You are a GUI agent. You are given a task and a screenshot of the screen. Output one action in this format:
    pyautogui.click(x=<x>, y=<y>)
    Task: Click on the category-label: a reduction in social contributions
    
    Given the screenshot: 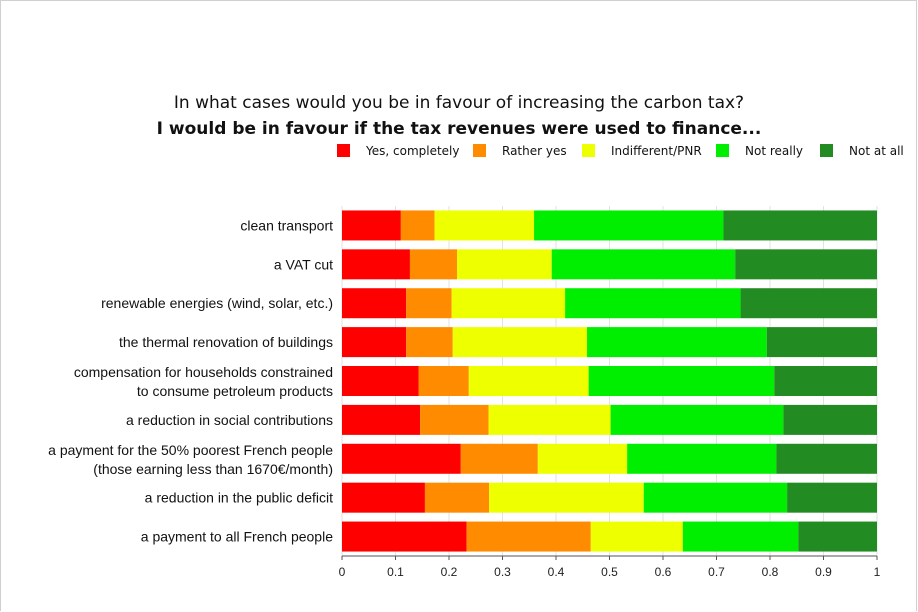 What is the action you would take?
    pyautogui.click(x=229, y=420)
    